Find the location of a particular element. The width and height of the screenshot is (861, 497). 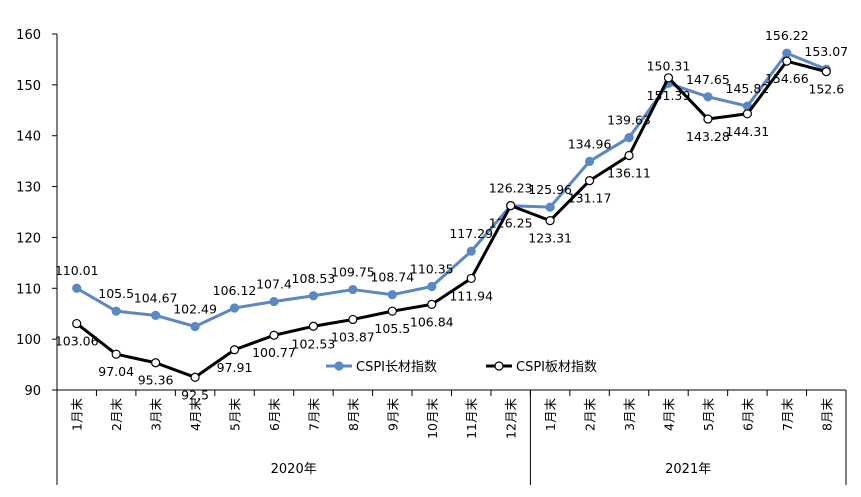

group-year-label: 2020年 is located at coordinates (294, 469).